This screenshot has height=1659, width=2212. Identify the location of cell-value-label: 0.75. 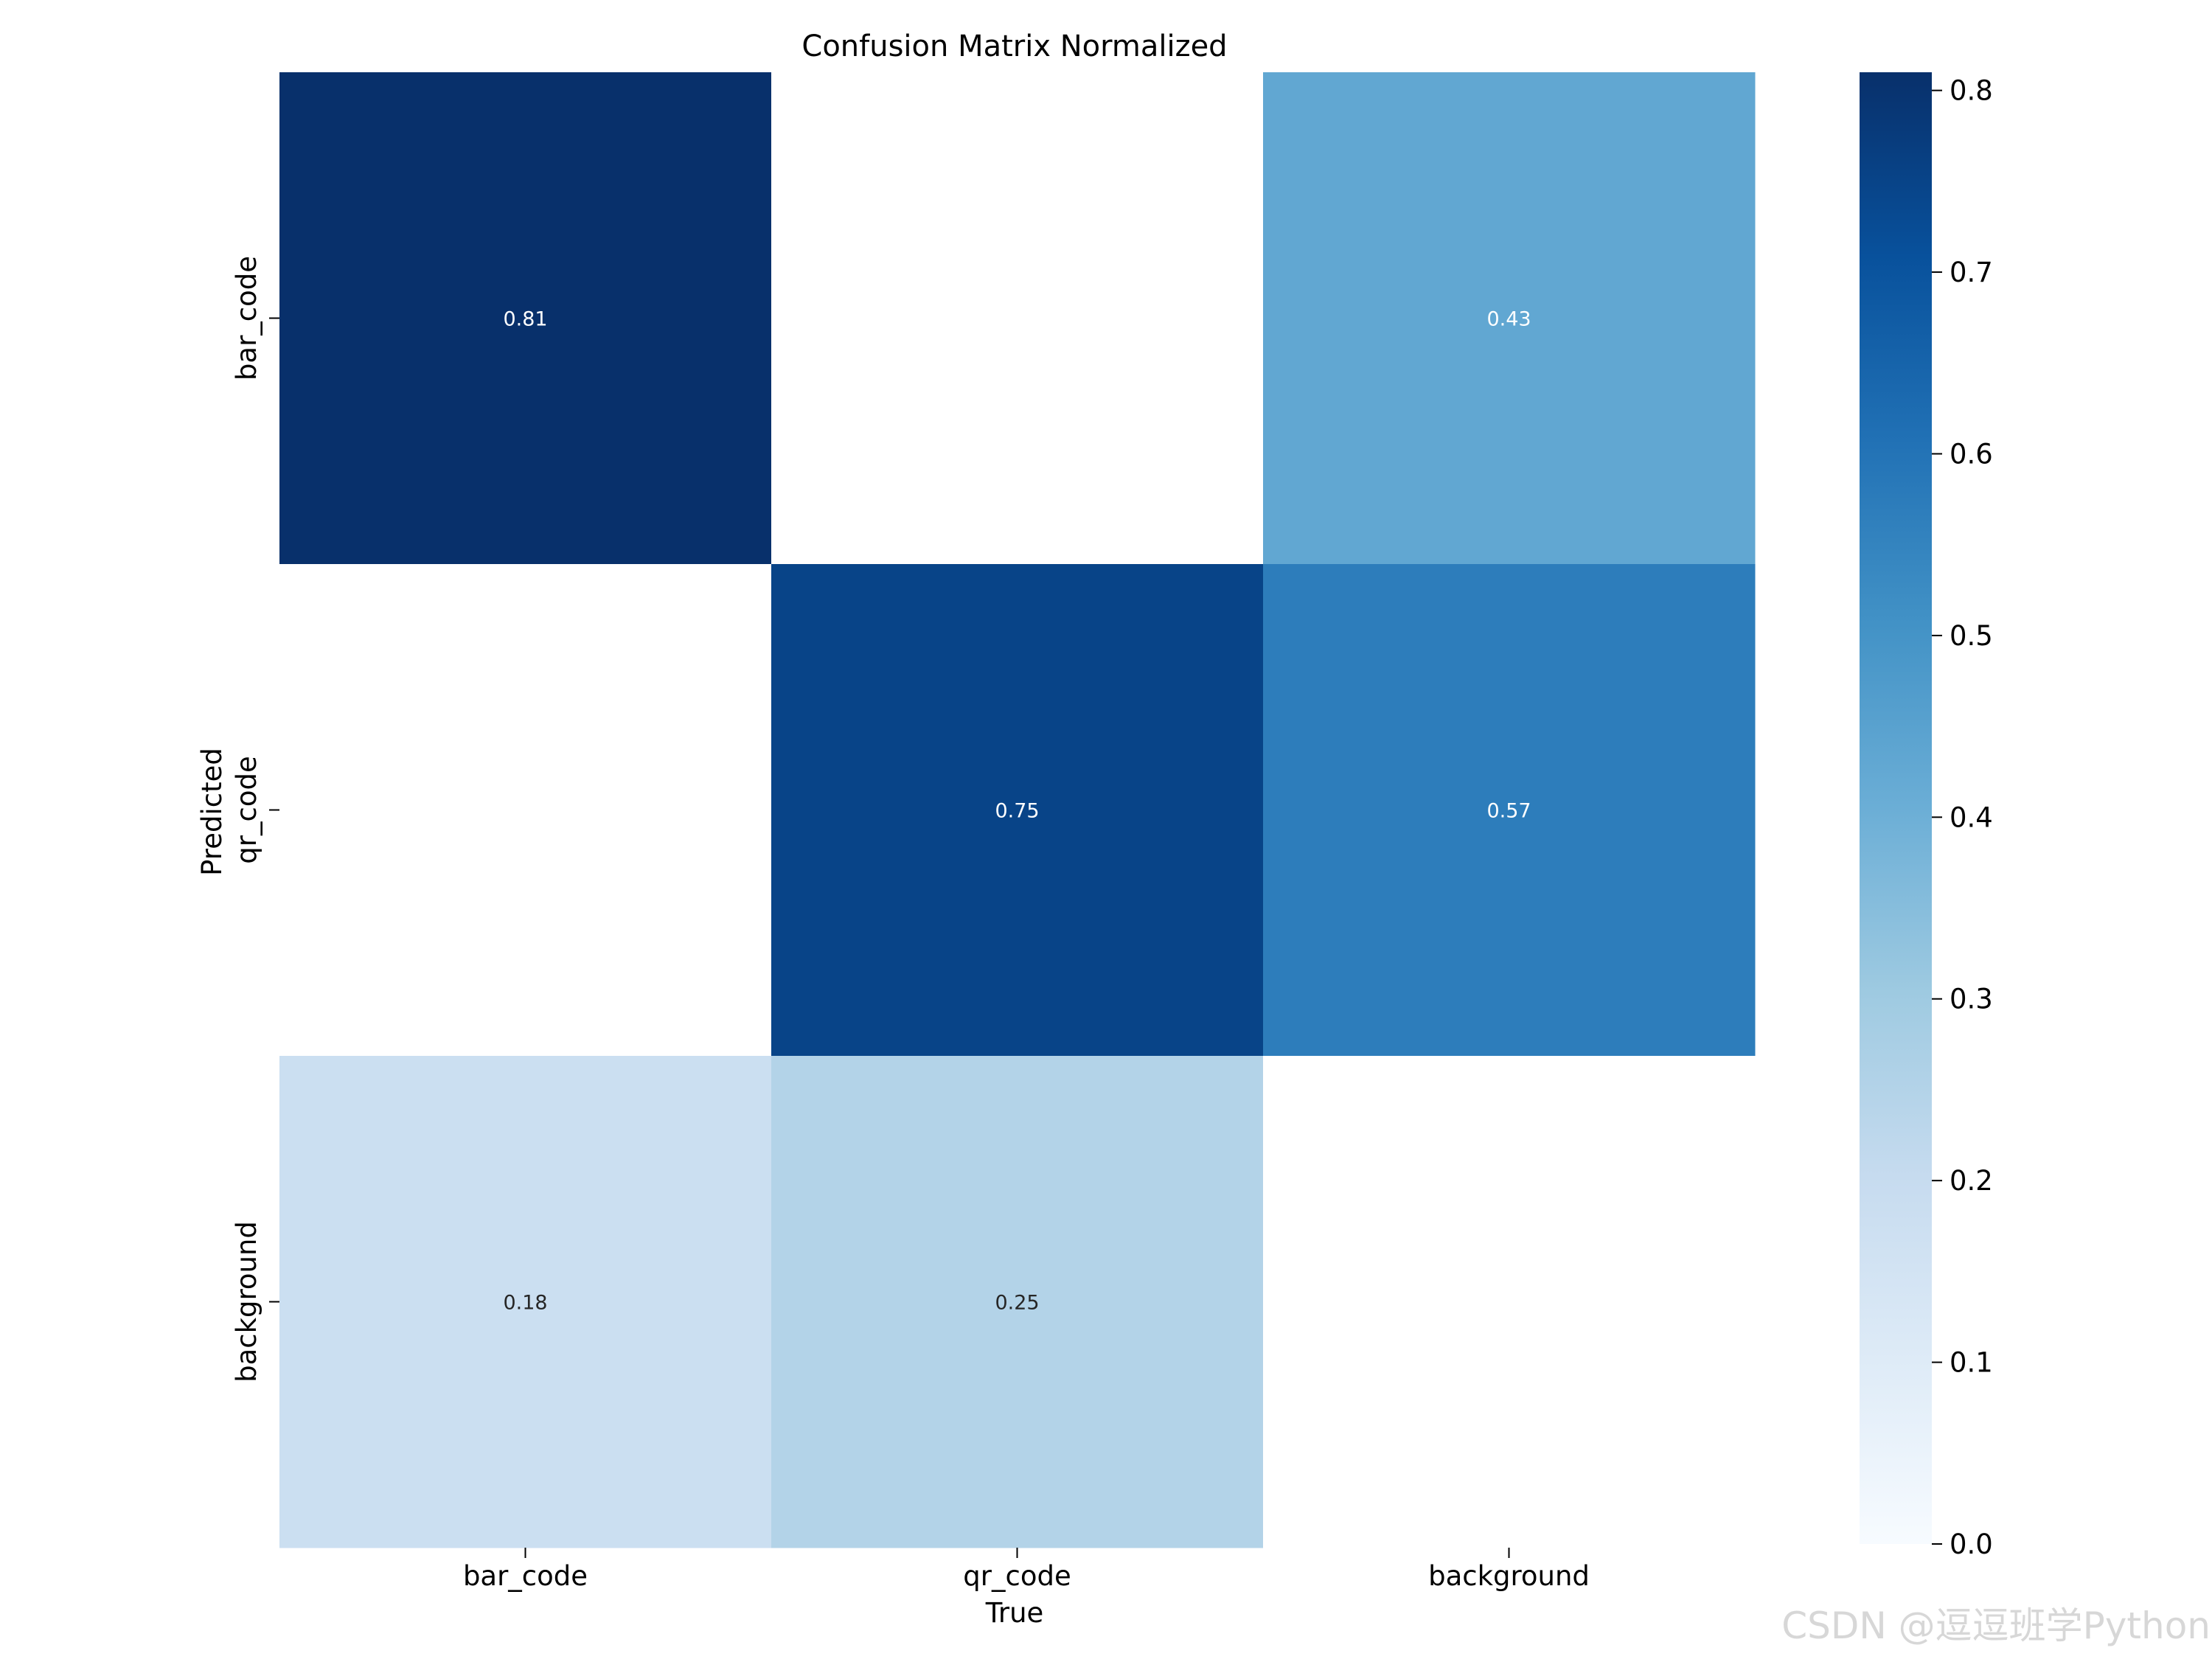
(1017, 811).